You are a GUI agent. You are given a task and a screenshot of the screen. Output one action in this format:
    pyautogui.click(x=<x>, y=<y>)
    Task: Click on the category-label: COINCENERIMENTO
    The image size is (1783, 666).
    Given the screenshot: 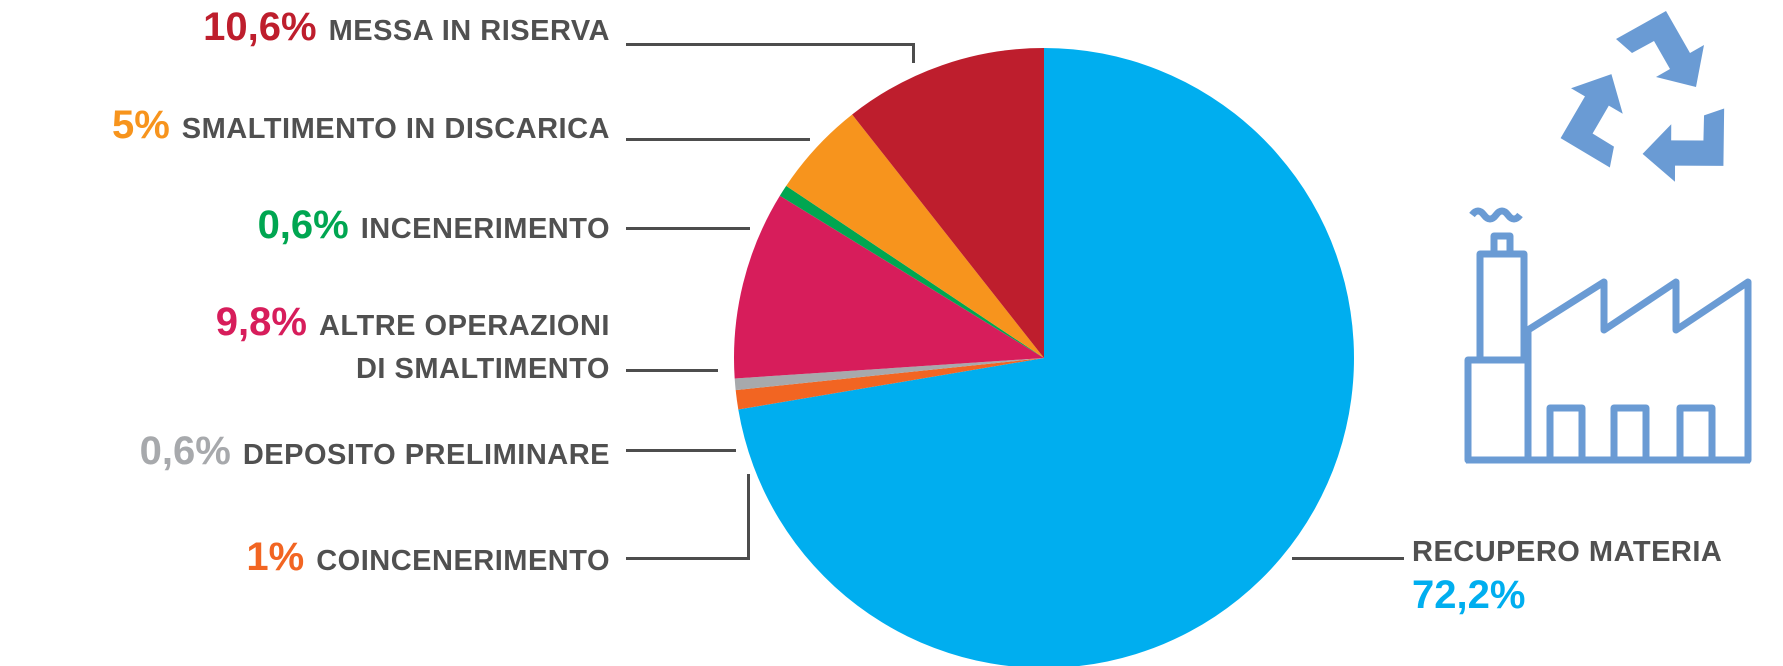 What is the action you would take?
    pyautogui.click(x=463, y=561)
    